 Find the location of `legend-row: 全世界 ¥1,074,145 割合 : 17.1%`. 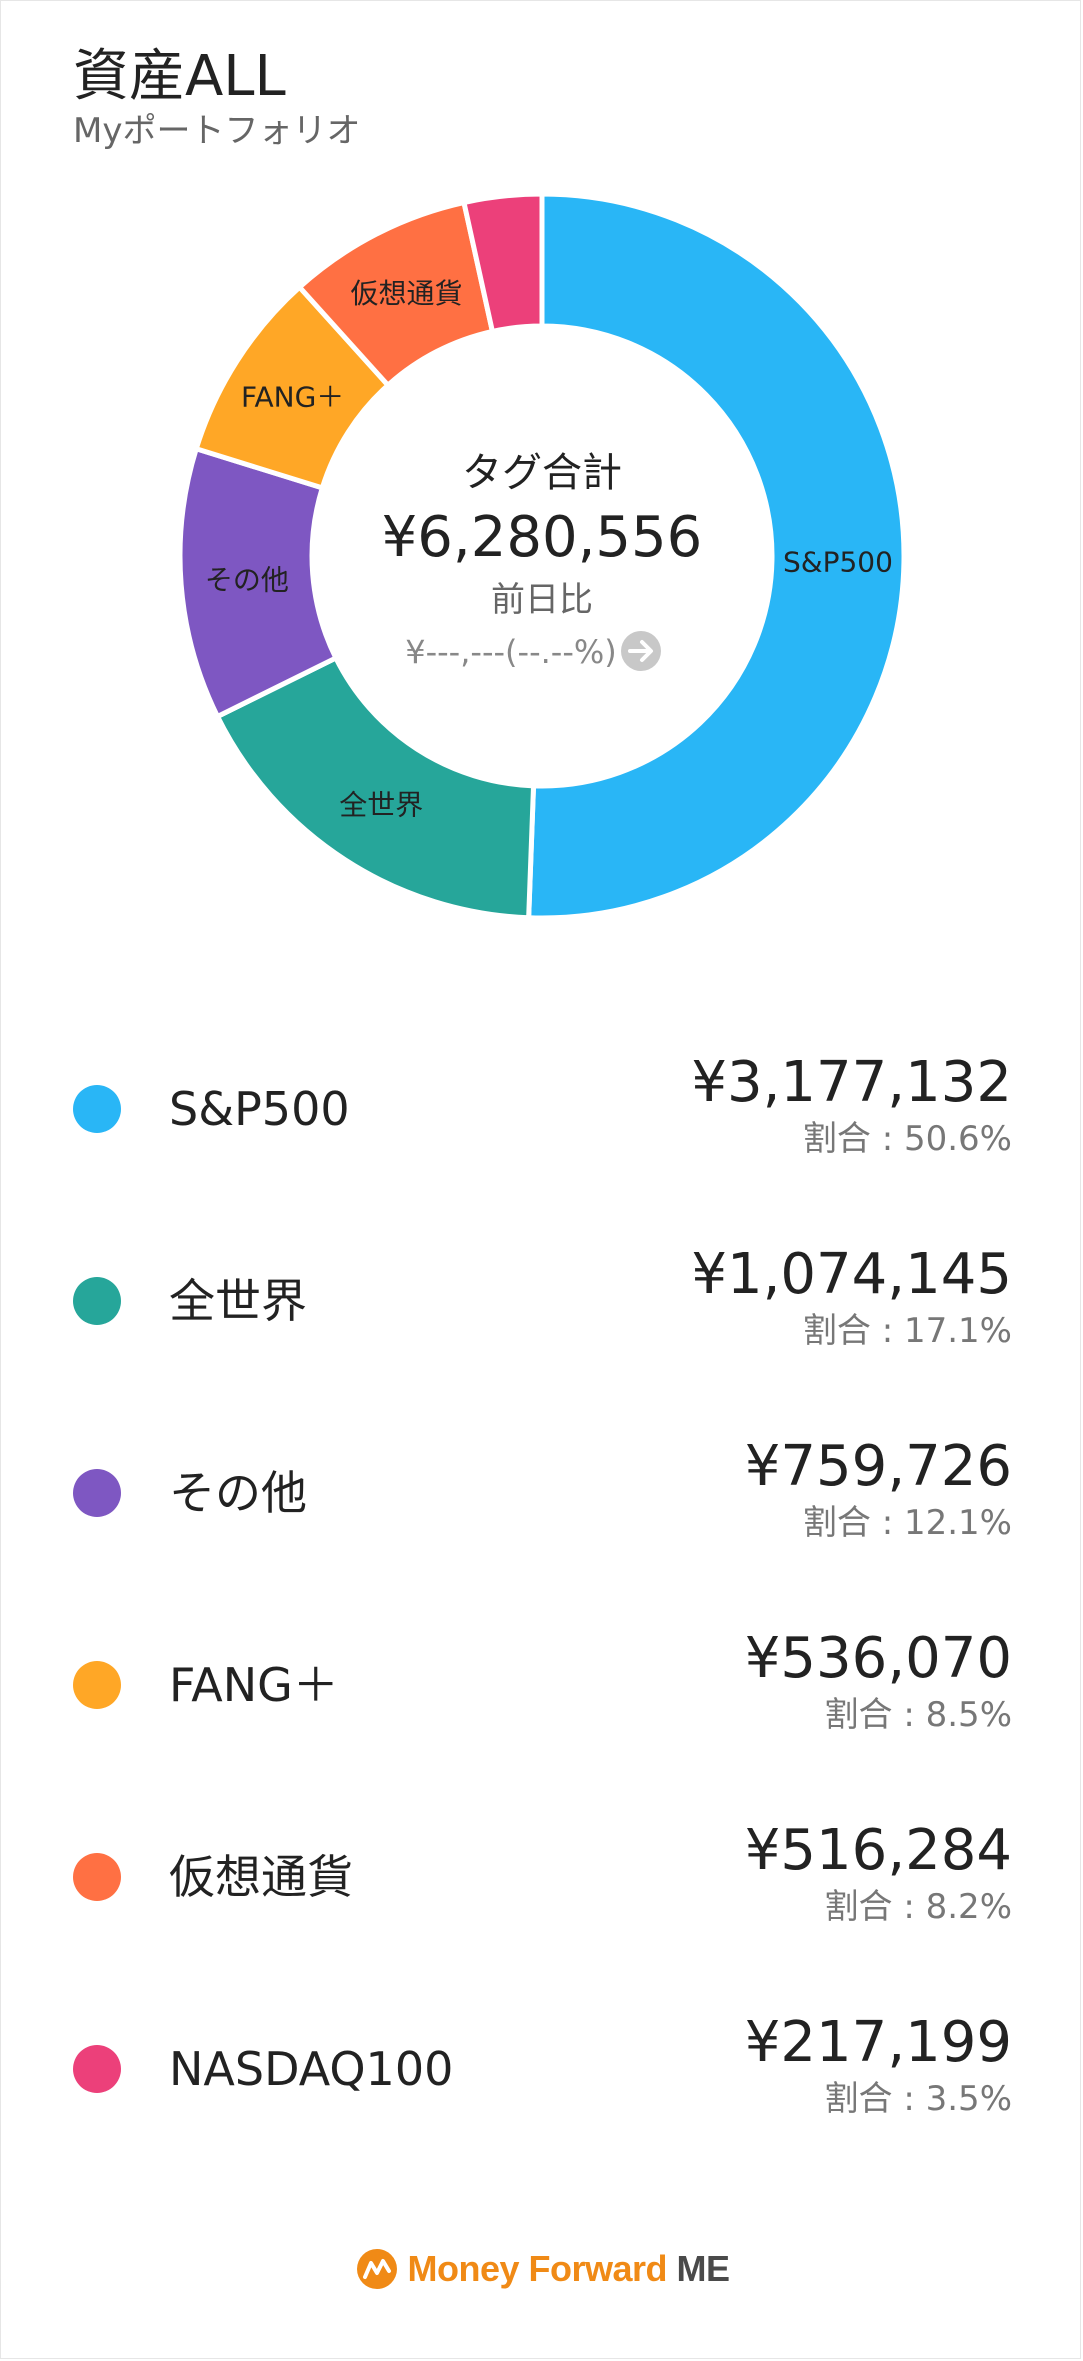

legend-row: 全世界 ¥1,074,145 割合 : 17.1% is located at coordinates (542, 1298).